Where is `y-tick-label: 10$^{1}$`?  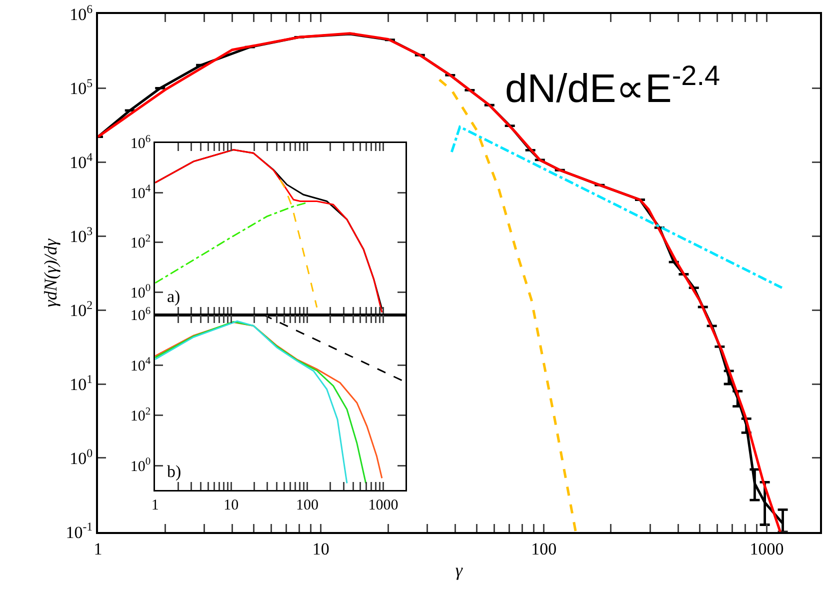 y-tick-label: 10$^{1}$ is located at coordinates (81, 383).